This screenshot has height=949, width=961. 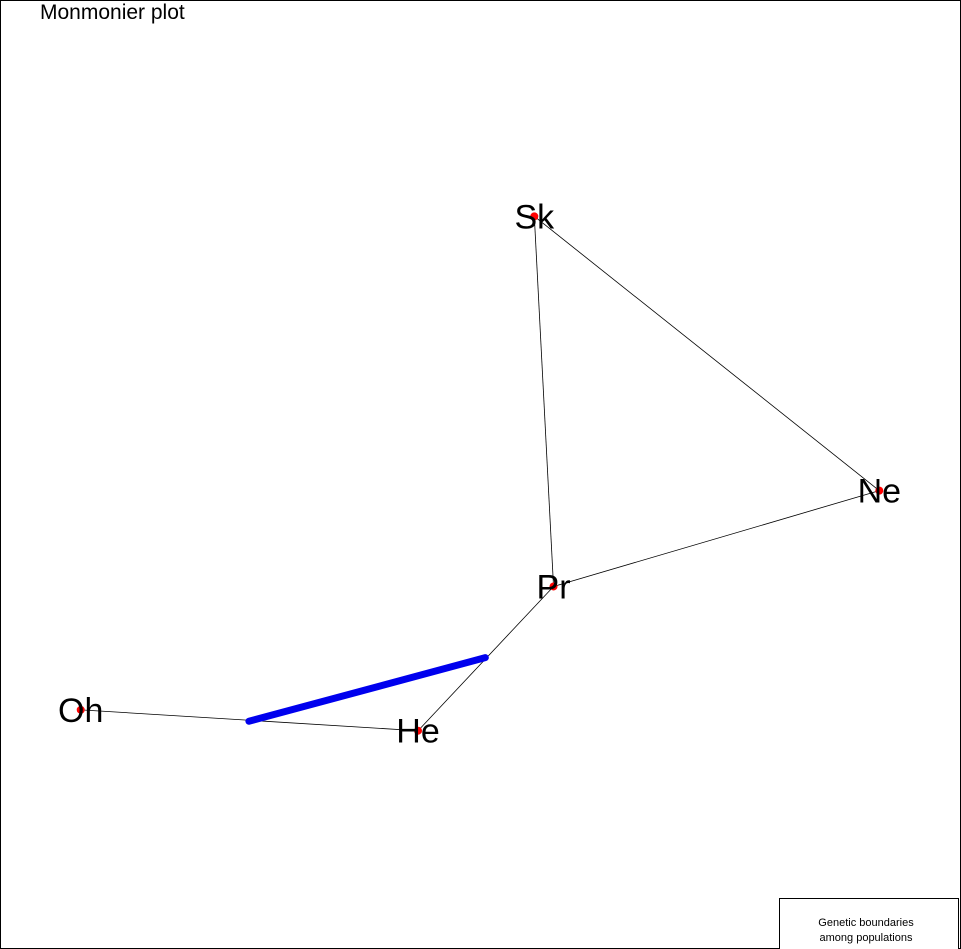 I want to click on point-oh, so click(x=80, y=709).